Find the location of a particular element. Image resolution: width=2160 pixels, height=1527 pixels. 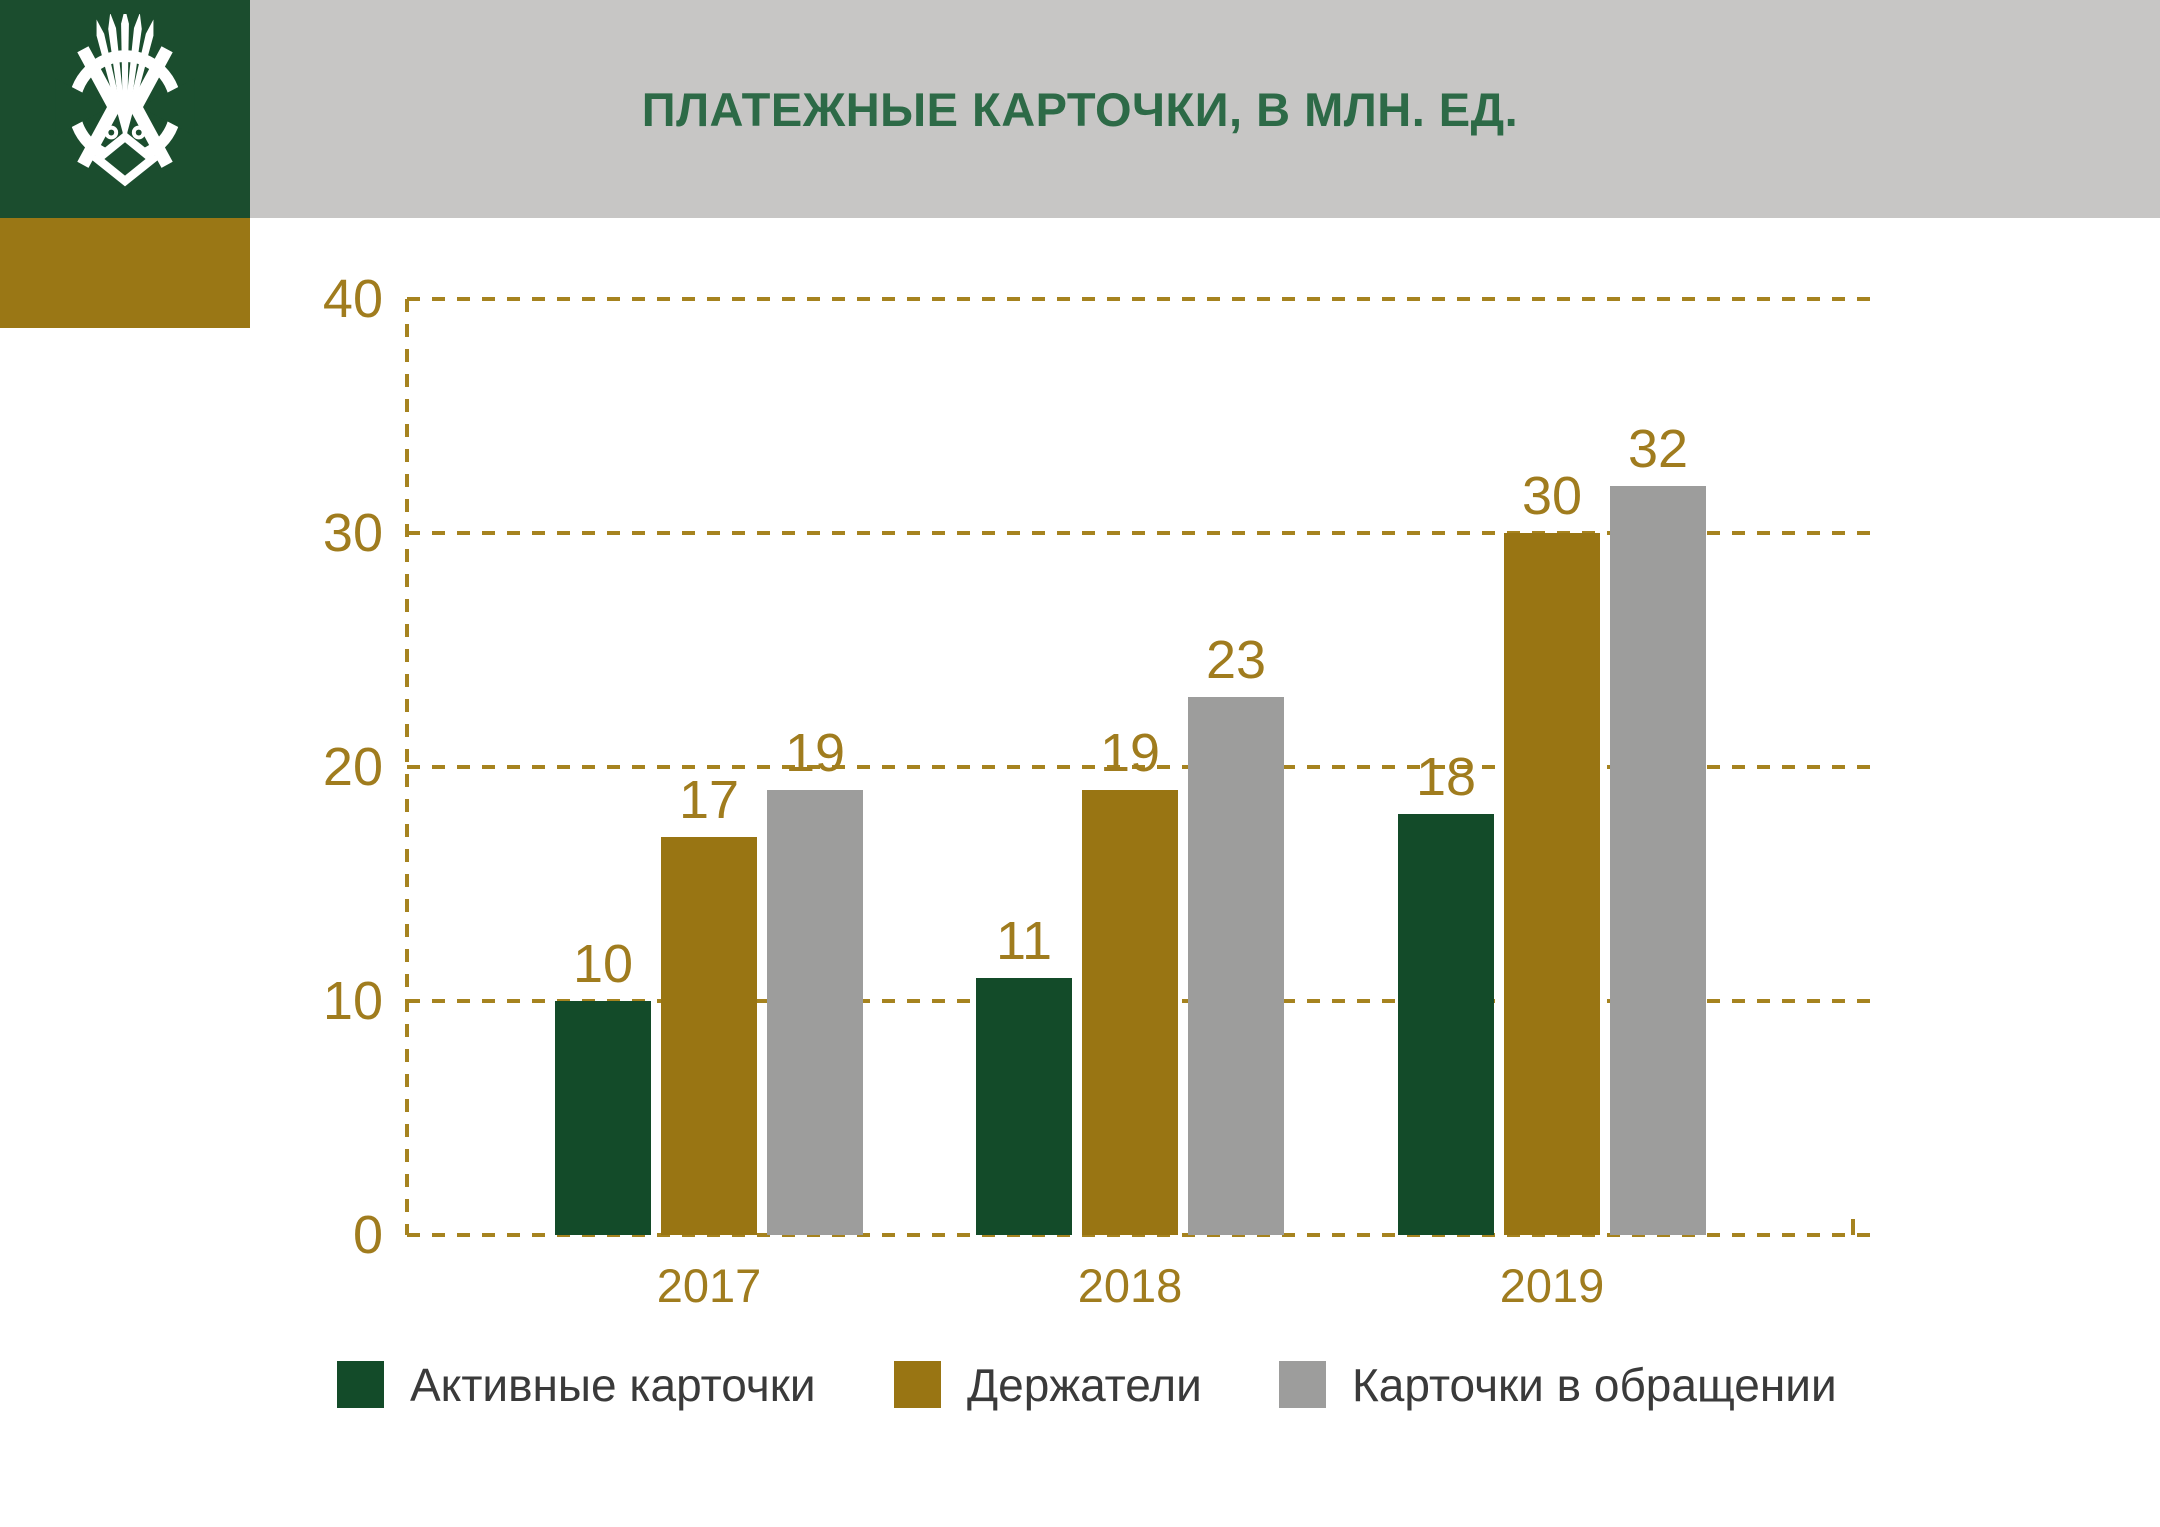

bar-2018: 11 is located at coordinates (1024, 1074).